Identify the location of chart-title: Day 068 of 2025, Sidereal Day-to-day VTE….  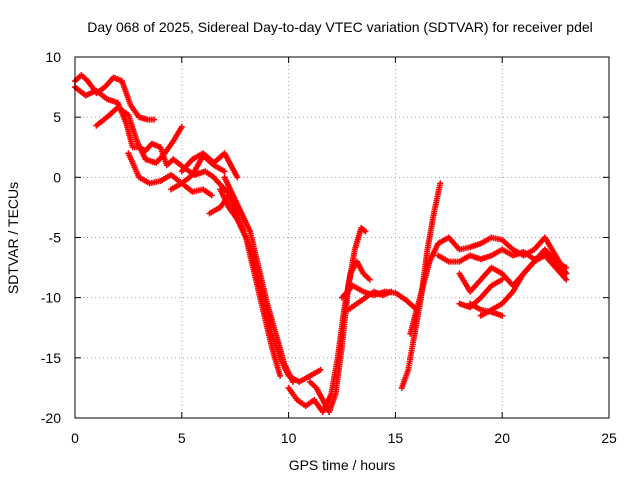
(340, 27).